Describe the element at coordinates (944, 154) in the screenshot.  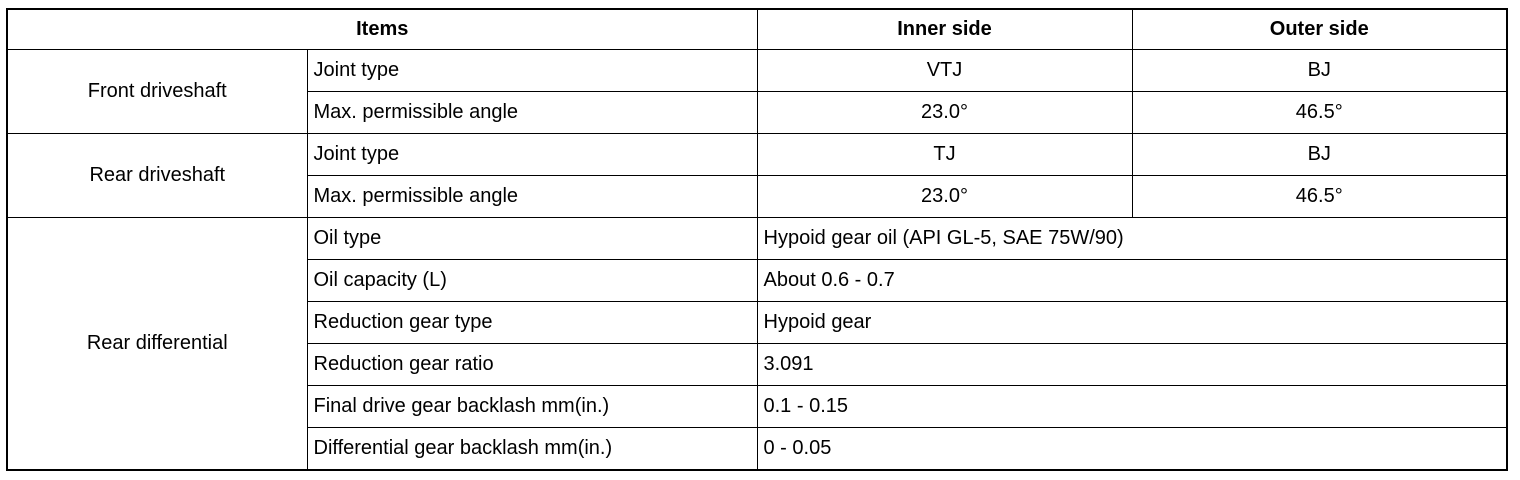
I see `inner-value: TJ` at that location.